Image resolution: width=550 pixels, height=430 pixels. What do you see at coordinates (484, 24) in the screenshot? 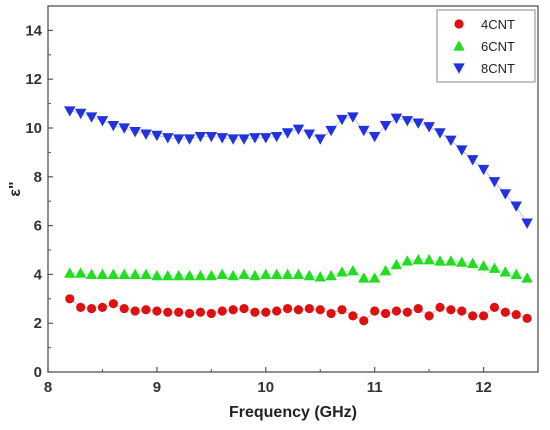
I see `legend-item-4cnt: 4CNT` at bounding box center [484, 24].